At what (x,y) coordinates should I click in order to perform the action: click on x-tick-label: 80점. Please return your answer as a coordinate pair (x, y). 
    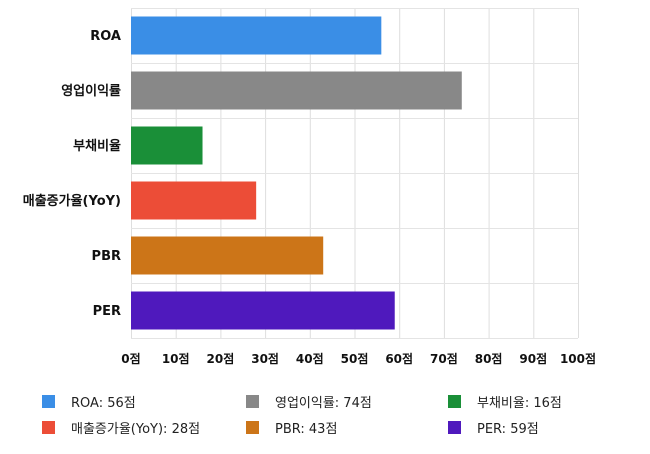
    Looking at the image, I should click on (489, 358).